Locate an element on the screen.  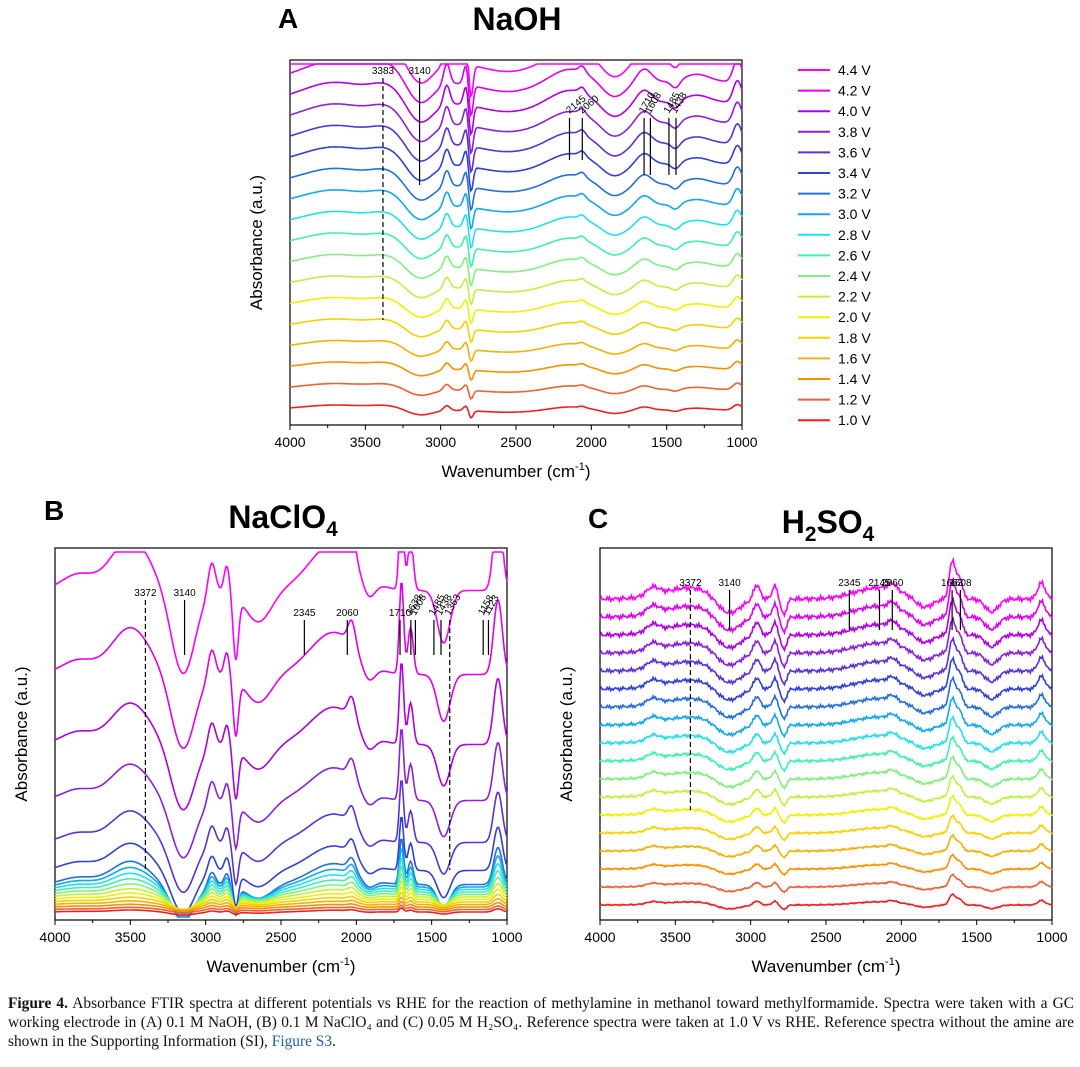
panel-a-annot-label-3140: 3140 is located at coordinates (419, 71).